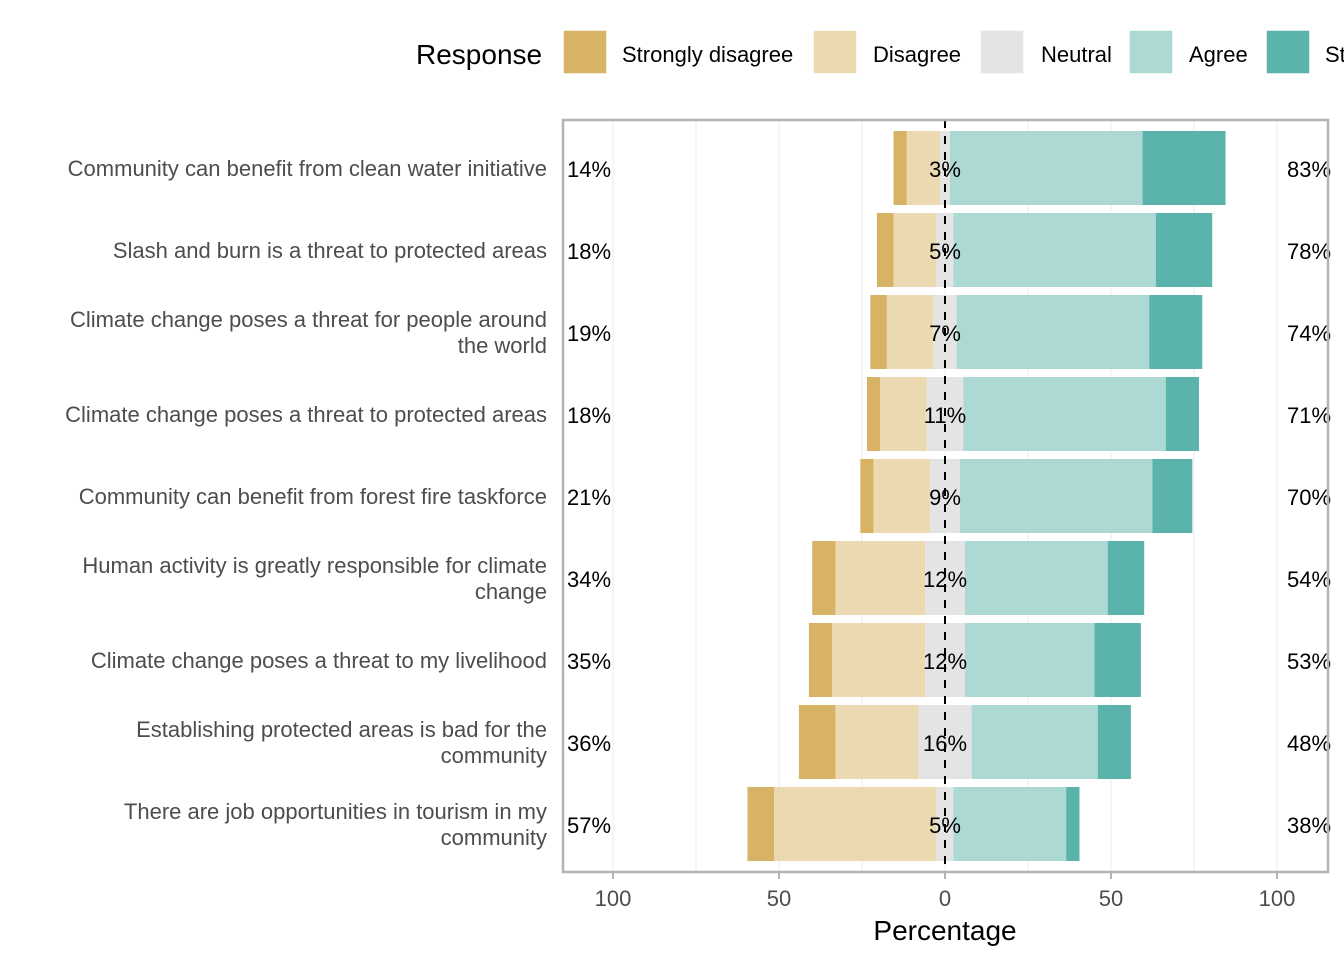 The width and height of the screenshot is (1344, 960). What do you see at coordinates (589, 333) in the screenshot?
I see `low-percent-label: 19%` at bounding box center [589, 333].